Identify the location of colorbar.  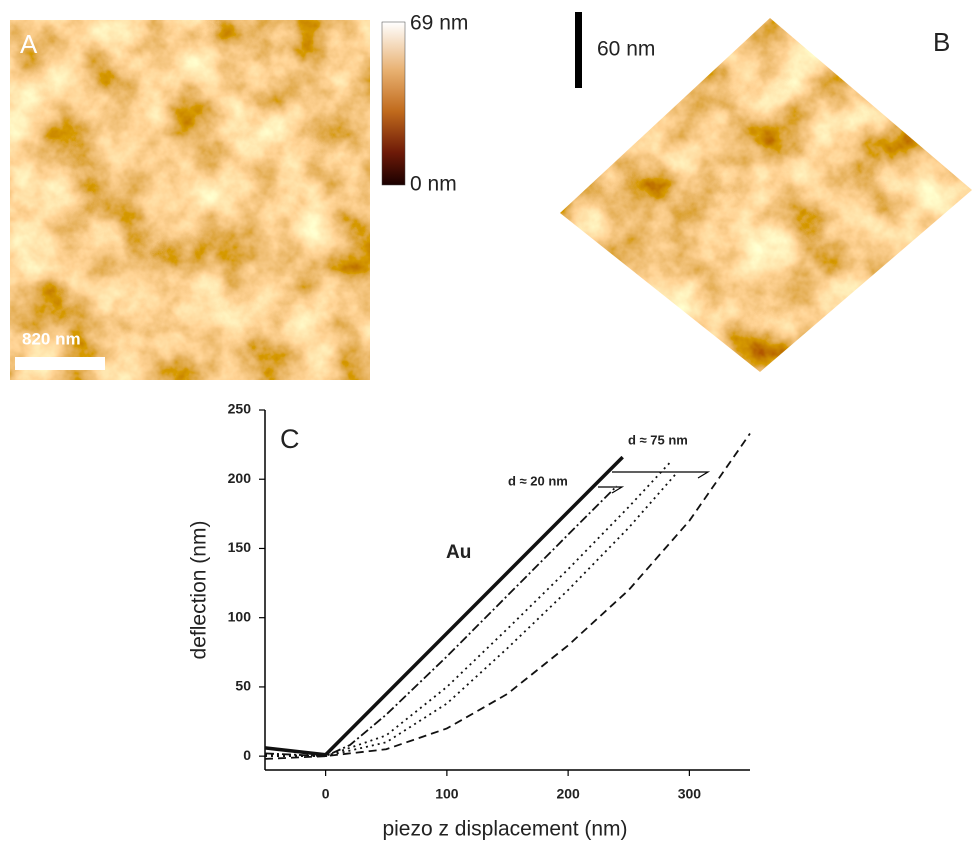
(393, 103).